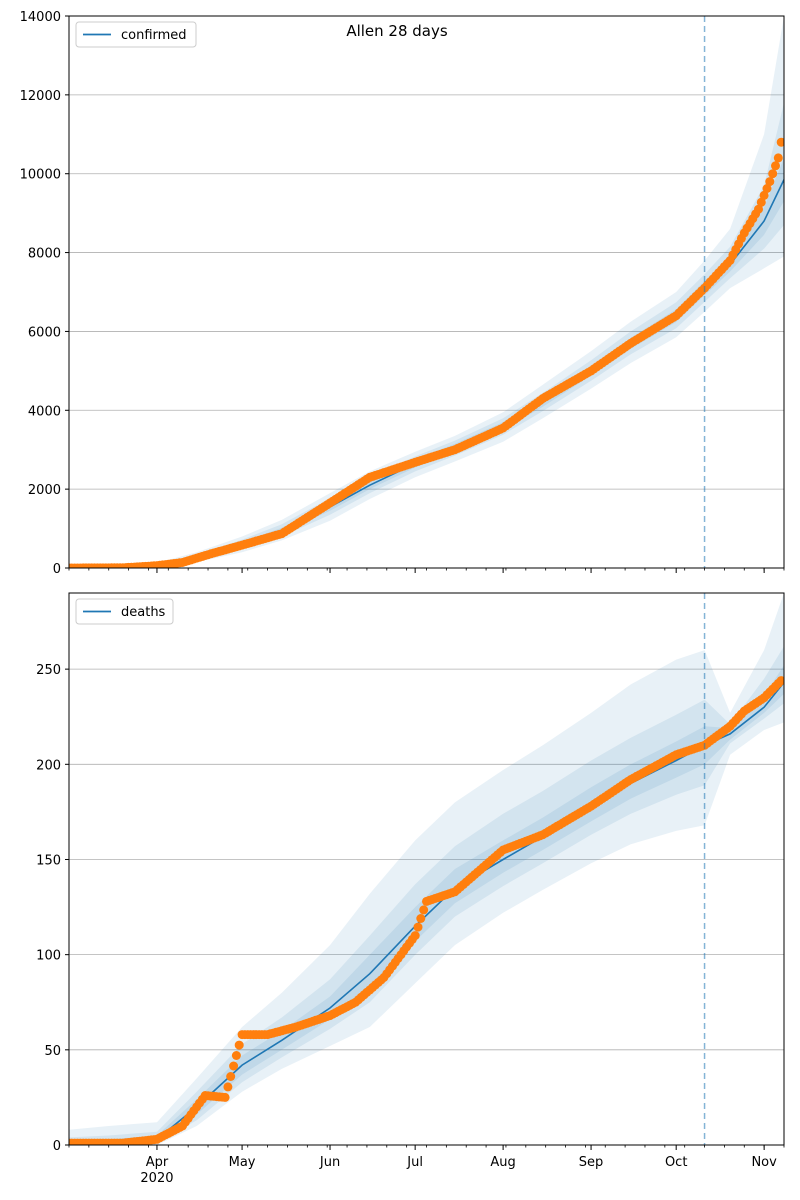  I want to click on y-tick-label: 100, so click(48, 956).